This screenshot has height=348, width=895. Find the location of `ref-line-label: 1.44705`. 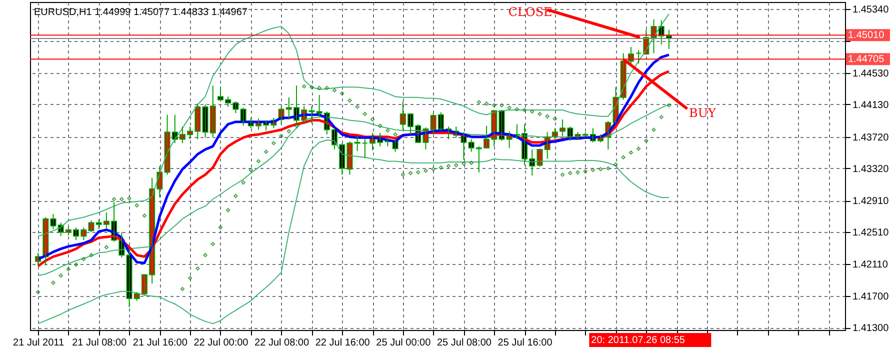

ref-line-label: 1.44705 is located at coordinates (866, 60).